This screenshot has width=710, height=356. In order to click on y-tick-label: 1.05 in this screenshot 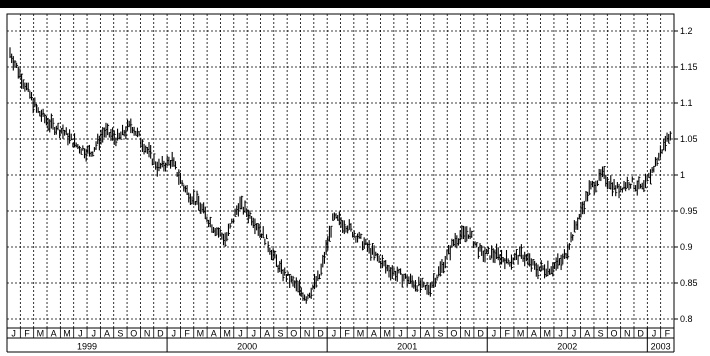, I will do `click(689, 139)`.